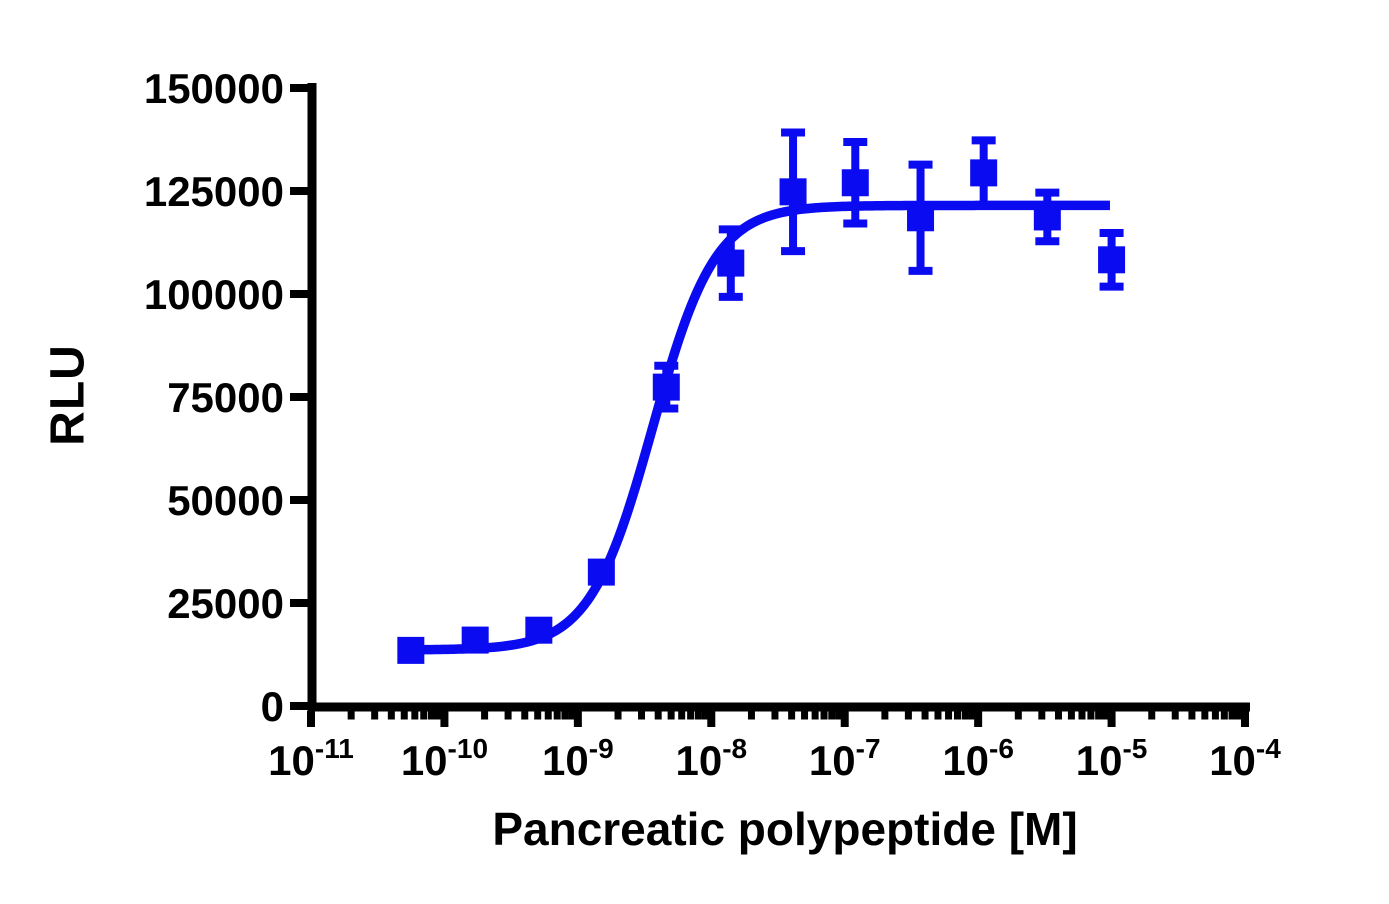 The image size is (1389, 904). I want to click on y-tick-label: 125000, so click(214, 191).